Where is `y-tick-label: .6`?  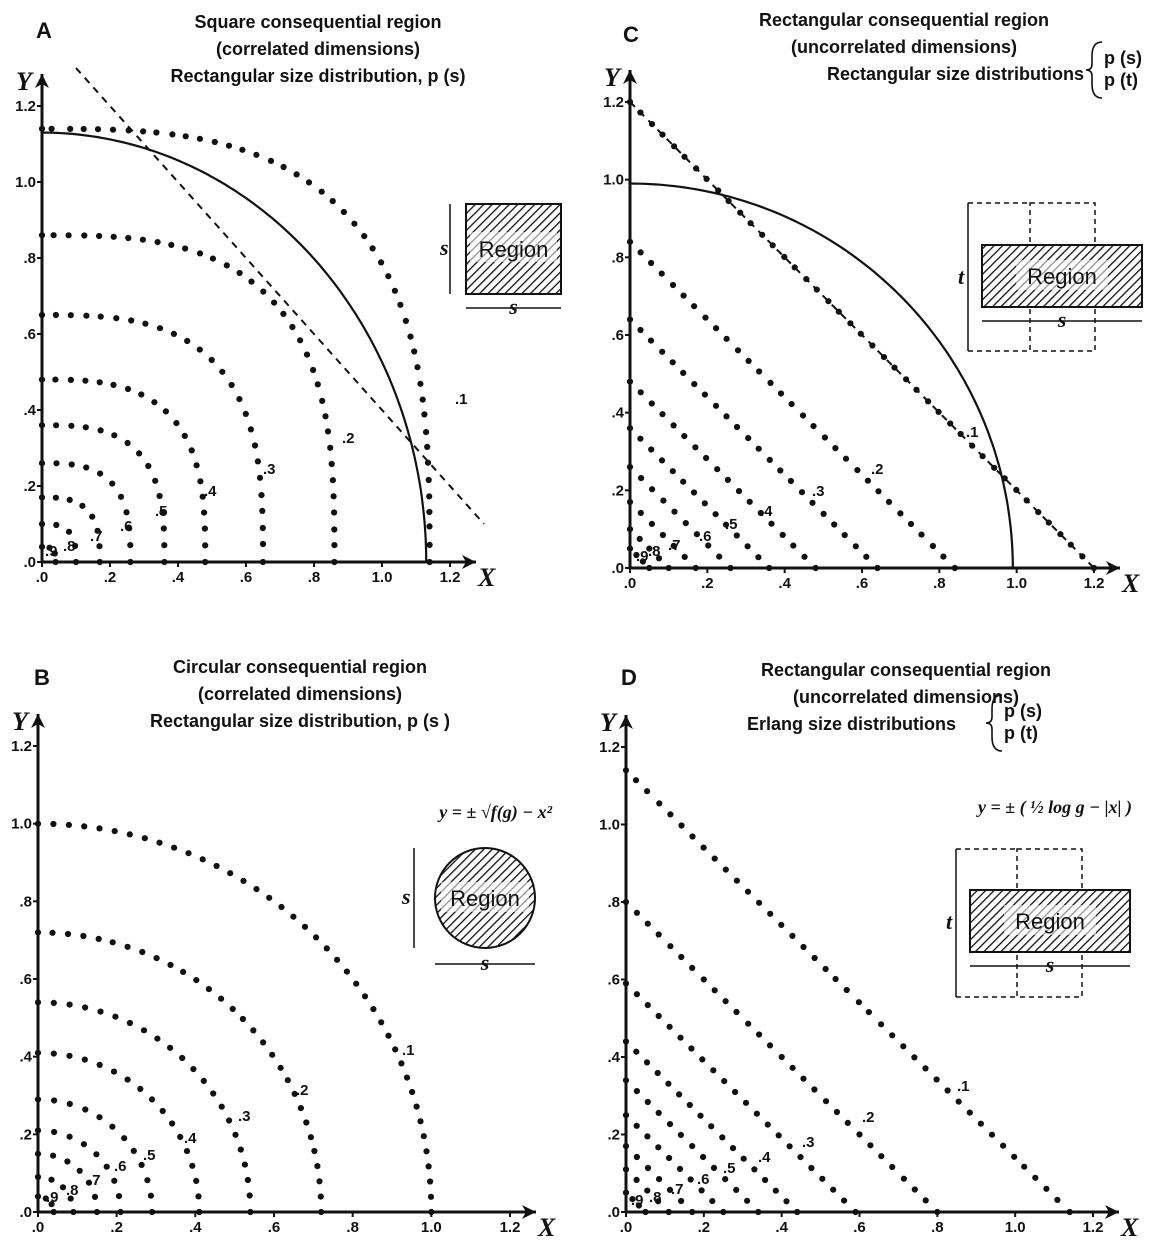
y-tick-label: .6 is located at coordinates (613, 980).